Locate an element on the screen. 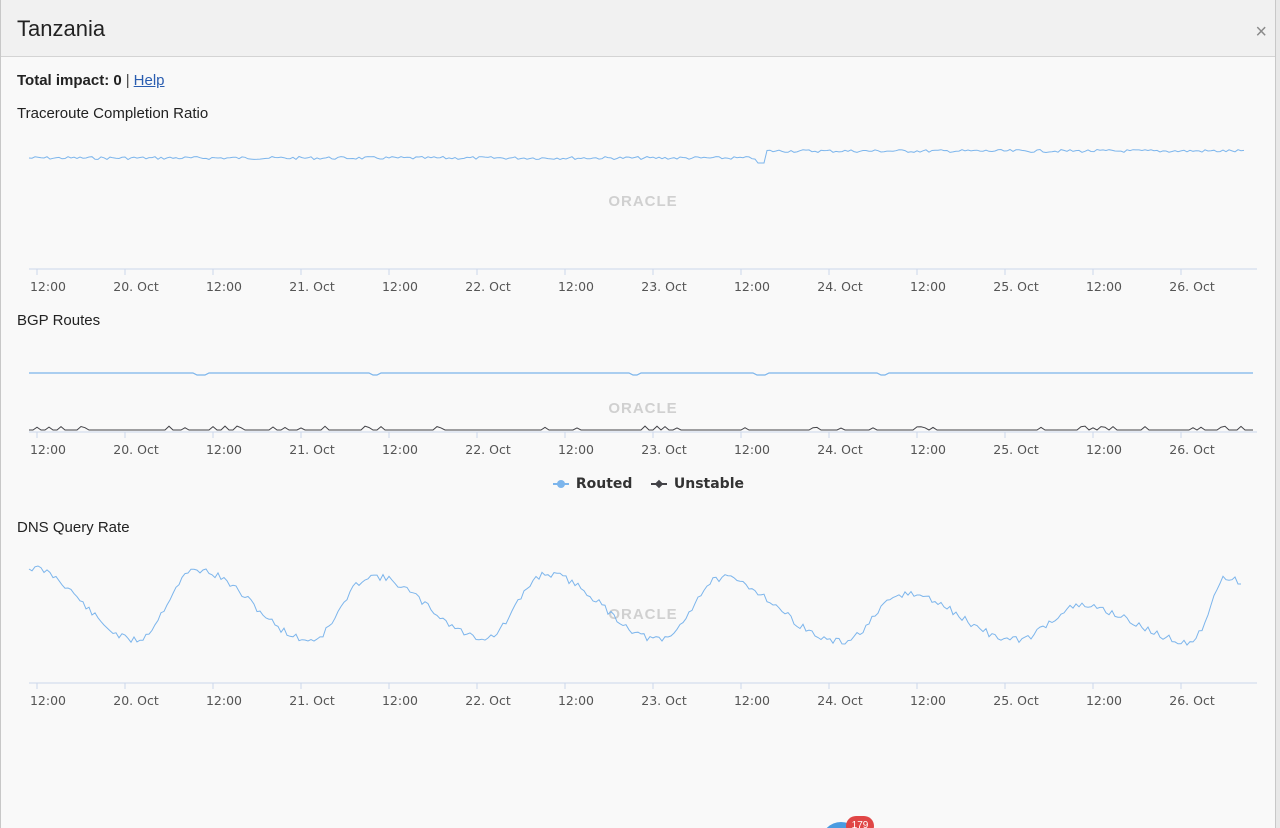 Image resolution: width=1280 pixels, height=828 pixels. traceroute-tick-label: 21. Oct is located at coordinates (312, 286).